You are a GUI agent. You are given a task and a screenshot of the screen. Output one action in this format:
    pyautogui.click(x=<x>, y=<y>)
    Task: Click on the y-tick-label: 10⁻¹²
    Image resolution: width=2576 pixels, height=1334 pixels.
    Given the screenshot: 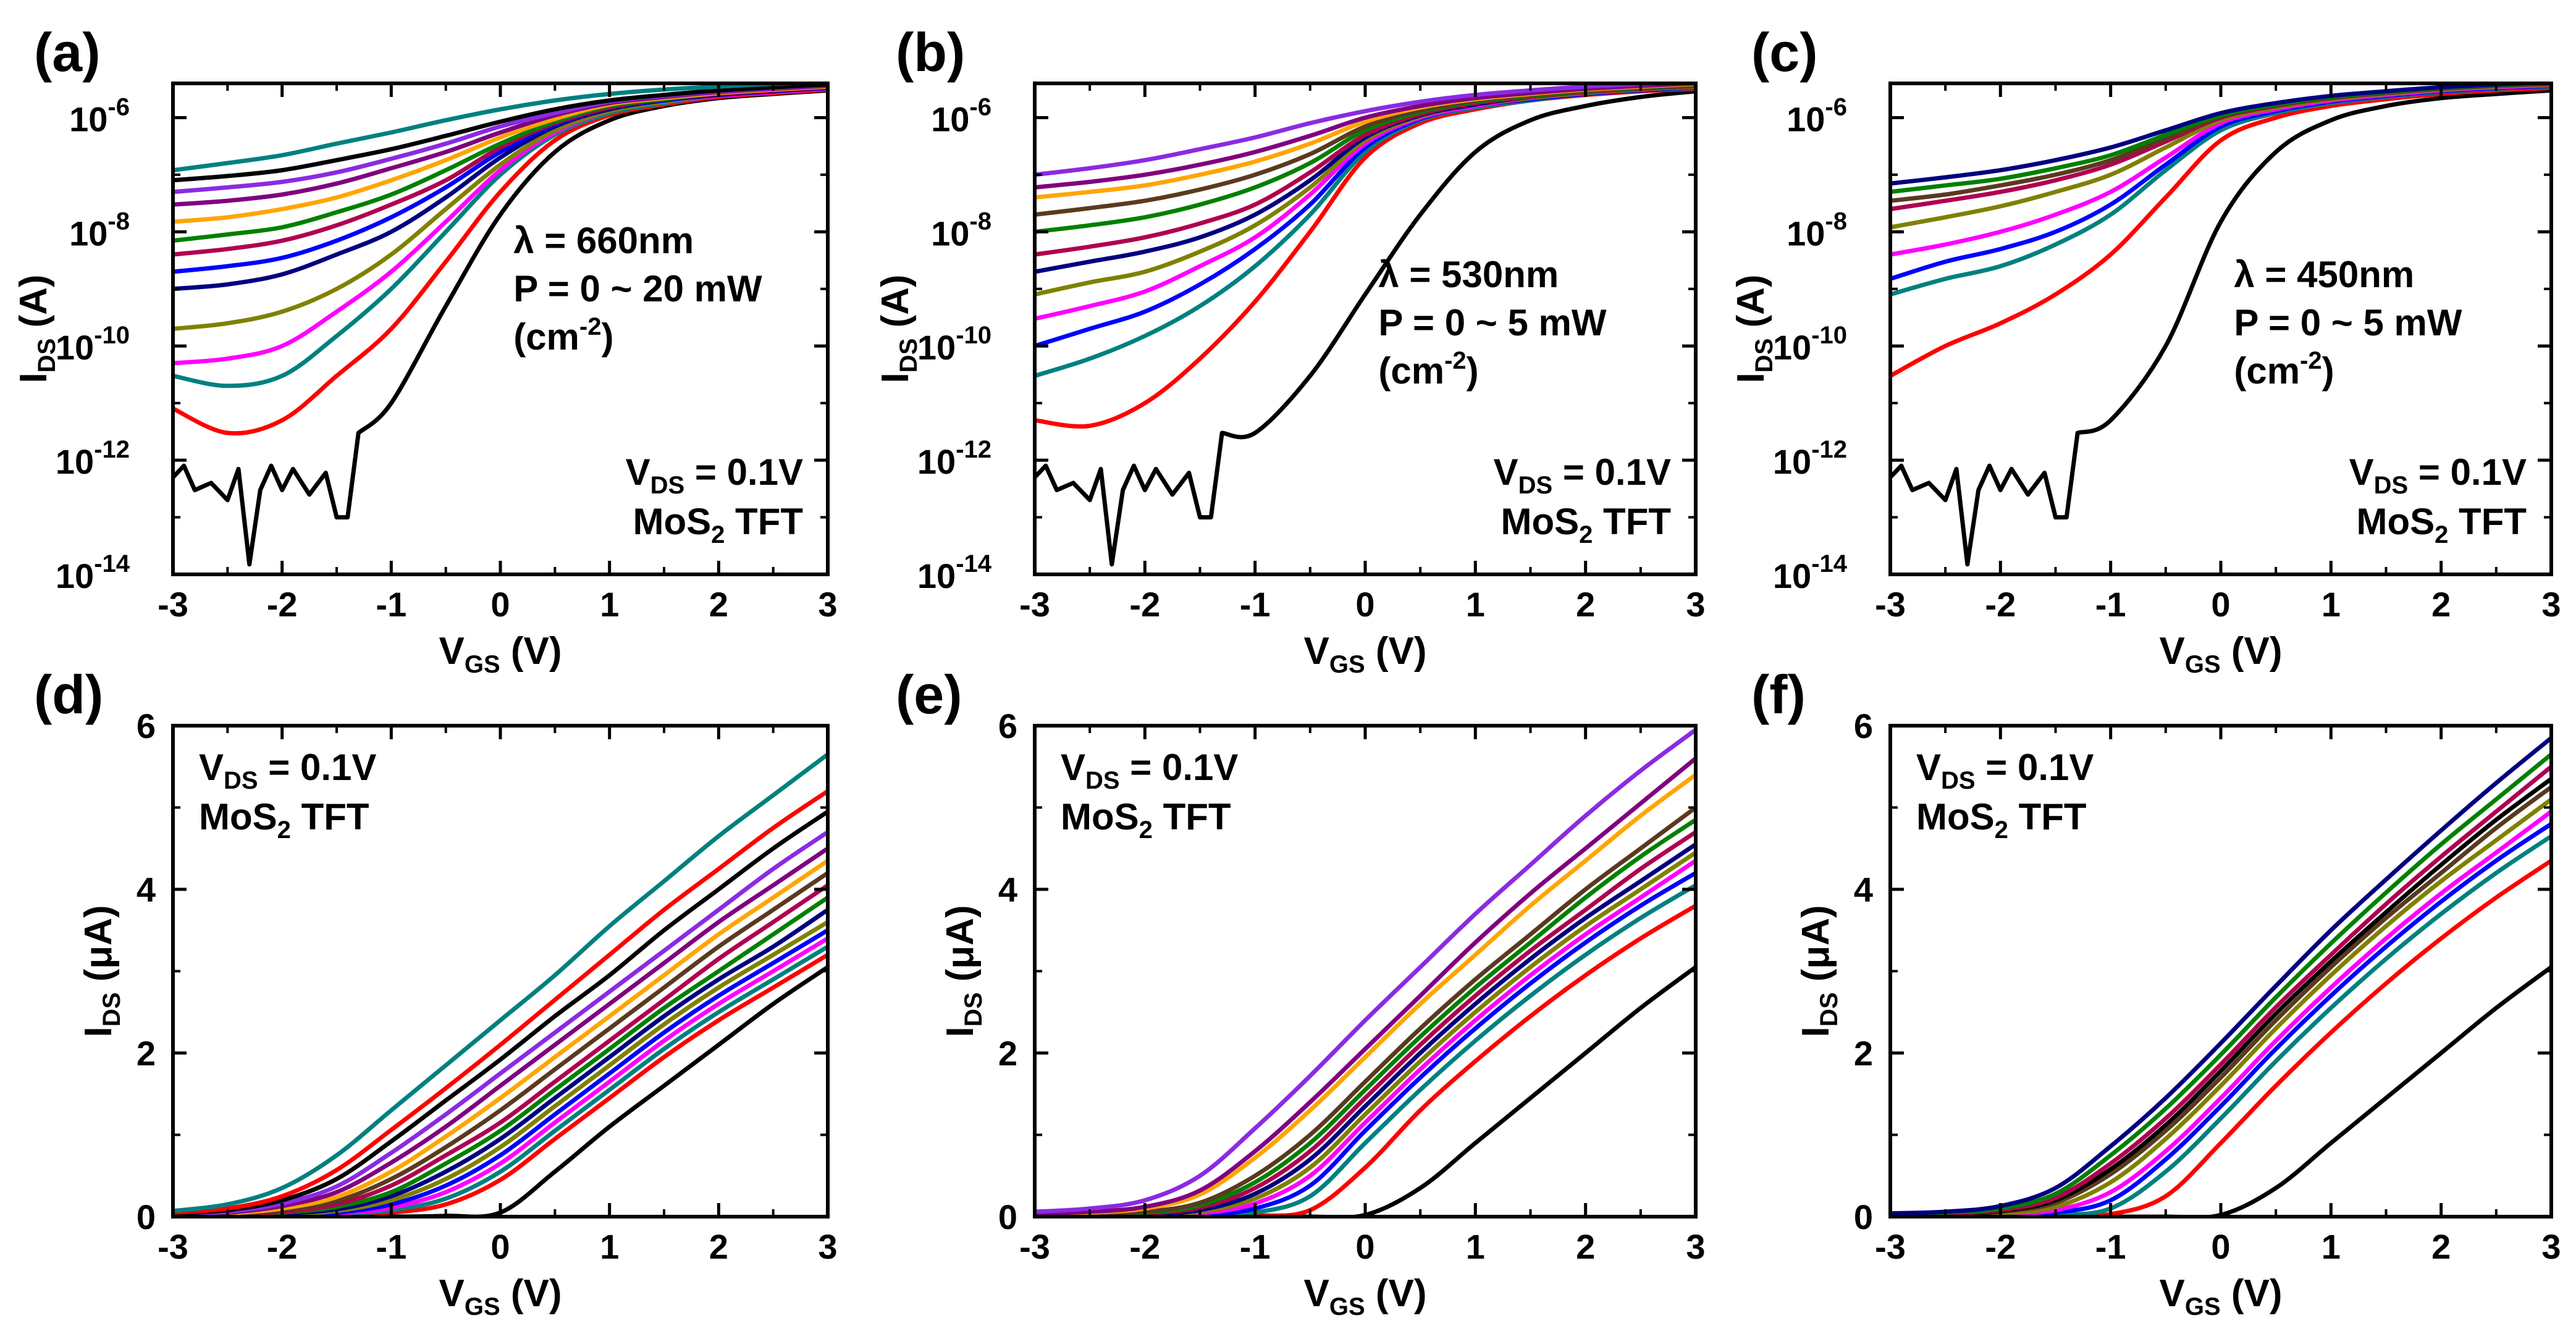 What is the action you would take?
    pyautogui.click(x=93, y=458)
    